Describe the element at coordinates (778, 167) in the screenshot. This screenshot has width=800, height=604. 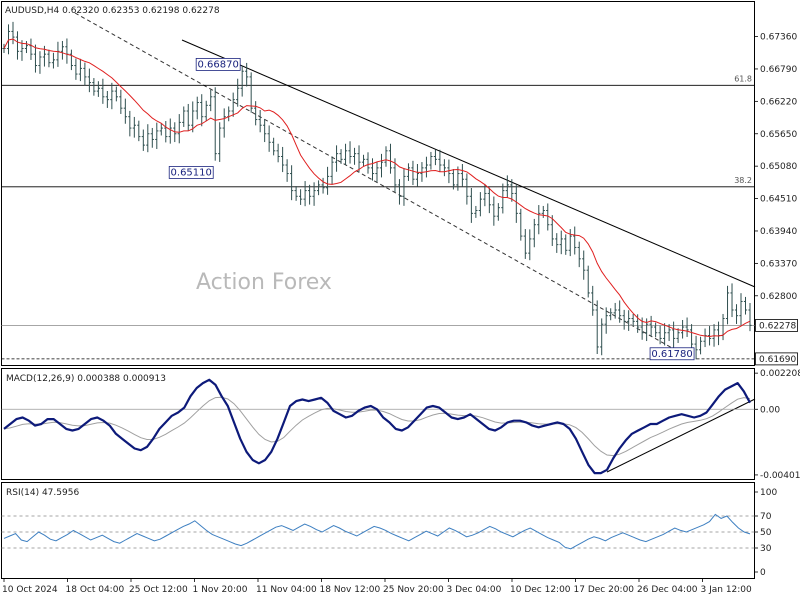
I see `price-axis-tick-label: 0.65080` at that location.